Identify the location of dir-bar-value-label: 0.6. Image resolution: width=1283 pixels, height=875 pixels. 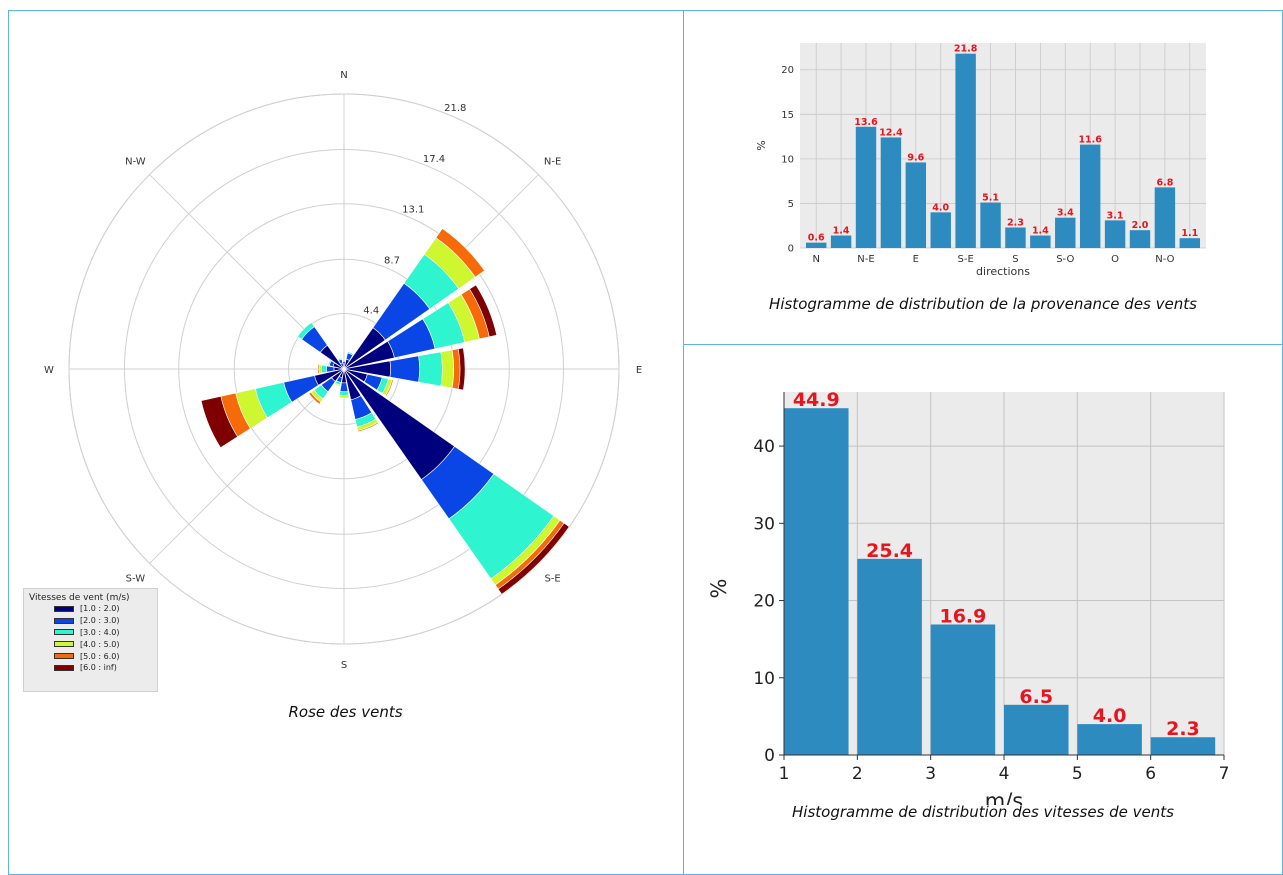
(816, 238).